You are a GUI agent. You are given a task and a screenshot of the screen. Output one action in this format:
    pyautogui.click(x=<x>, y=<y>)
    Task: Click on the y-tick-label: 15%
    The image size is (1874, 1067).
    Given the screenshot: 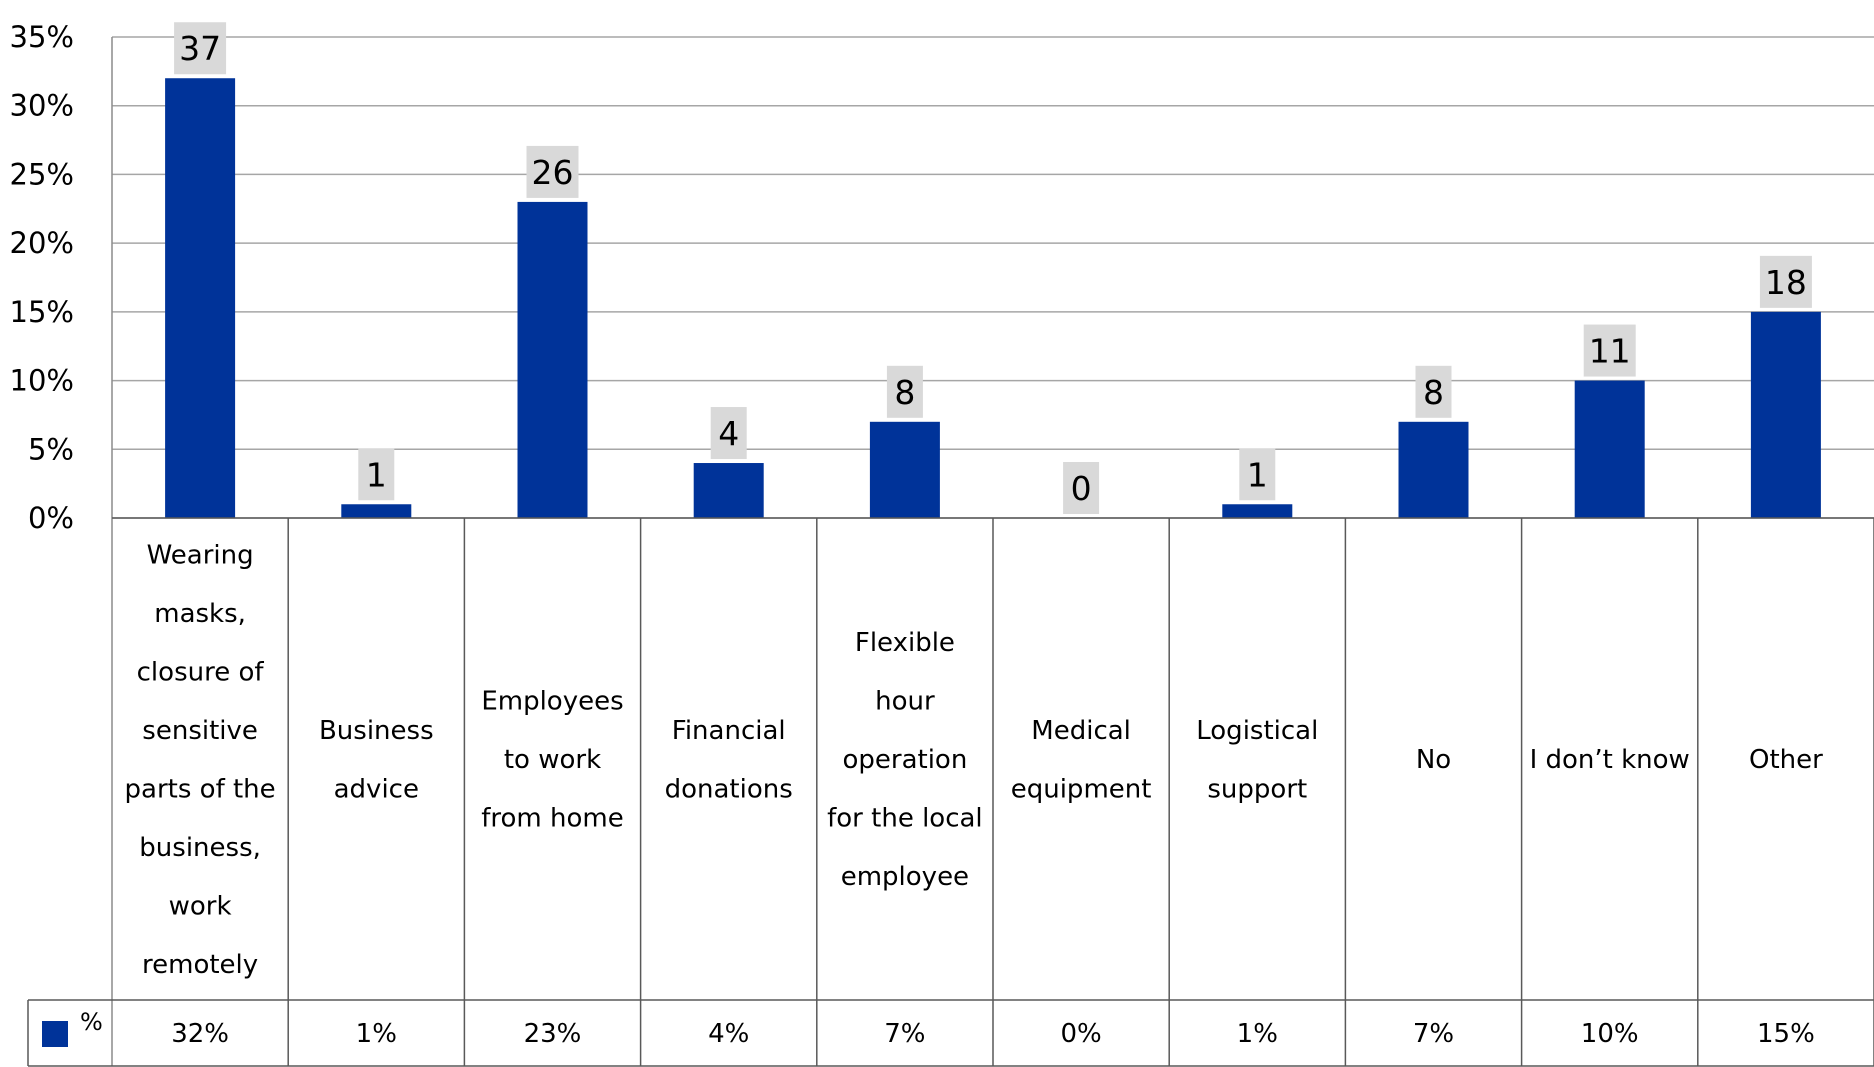 What is the action you would take?
    pyautogui.click(x=42, y=312)
    